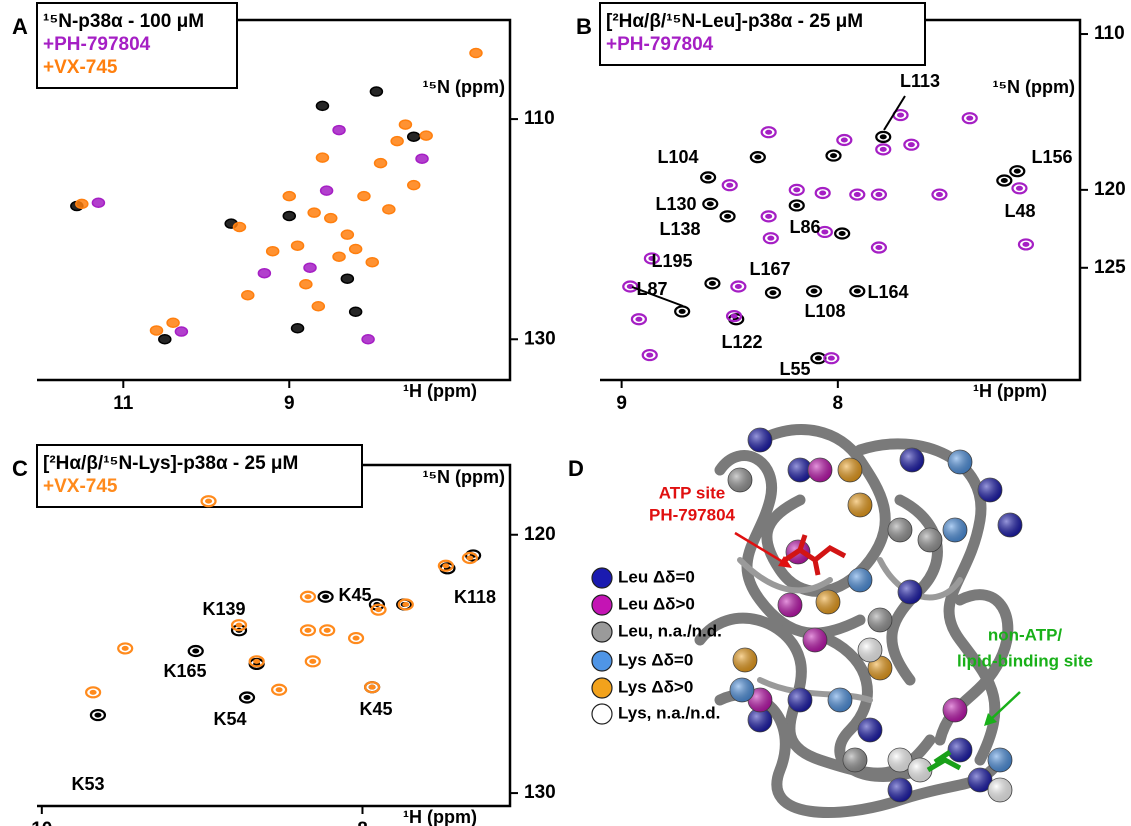 The width and height of the screenshot is (1131, 826). Describe the element at coordinates (97, 44) in the screenshot. I see `legend-entry: +PH-797804` at that location.